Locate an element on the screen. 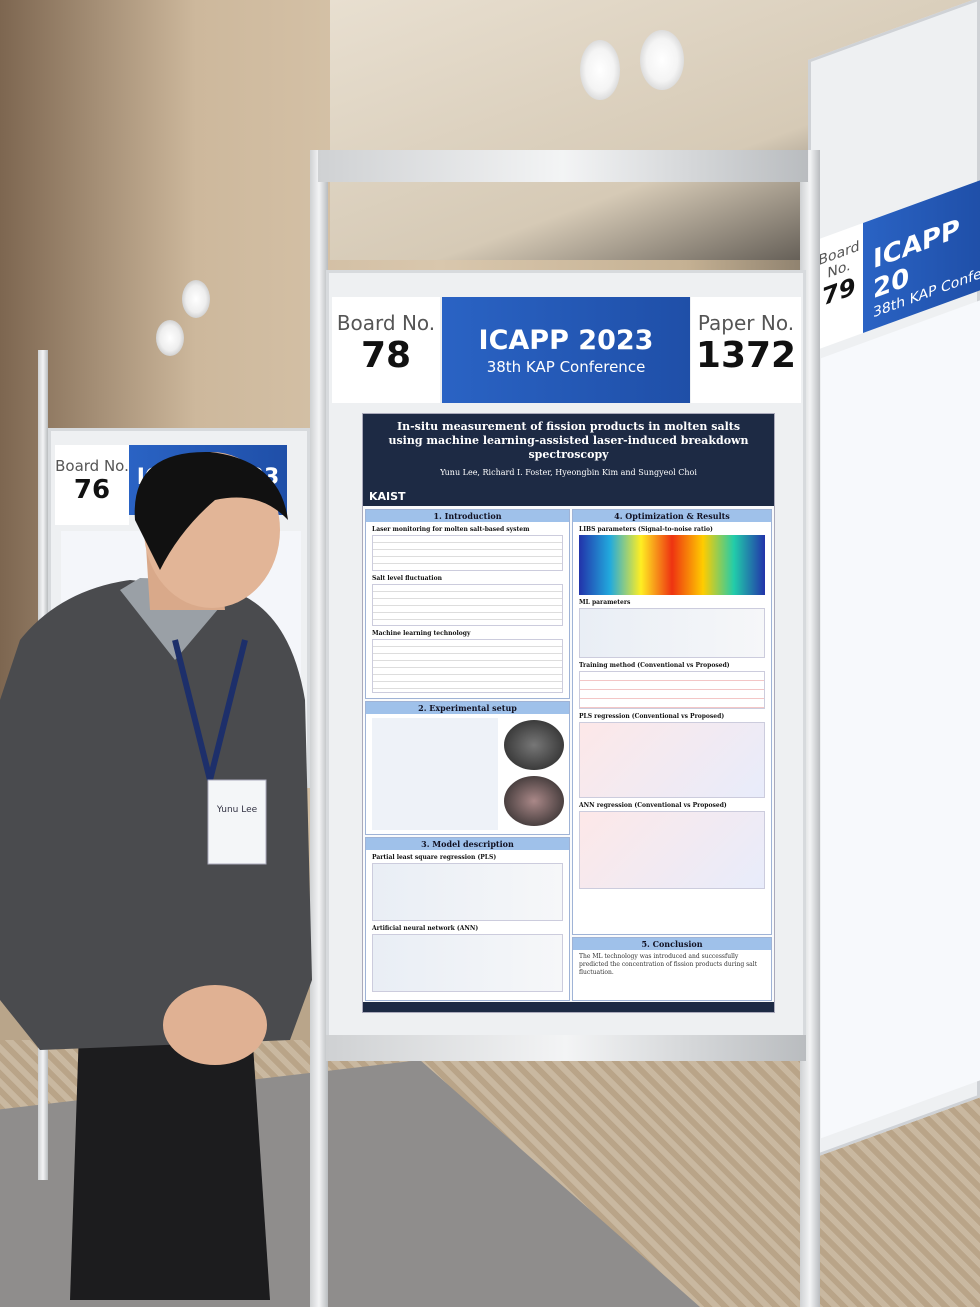  section-item: Partial least square regression (PLS) is located at coordinates (434, 857).